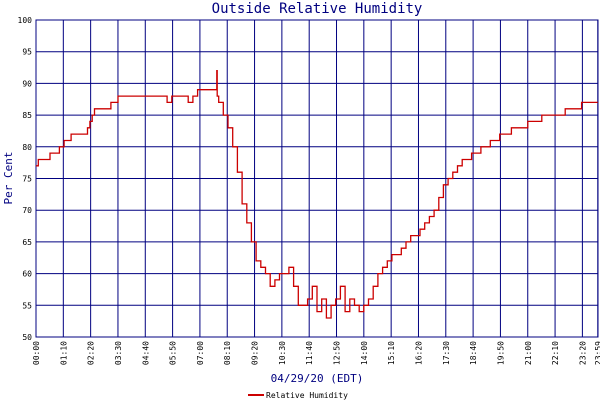 The image size is (600, 400). Describe the element at coordinates (555, 353) in the screenshot. I see `x-tick-label: 22:10` at that location.